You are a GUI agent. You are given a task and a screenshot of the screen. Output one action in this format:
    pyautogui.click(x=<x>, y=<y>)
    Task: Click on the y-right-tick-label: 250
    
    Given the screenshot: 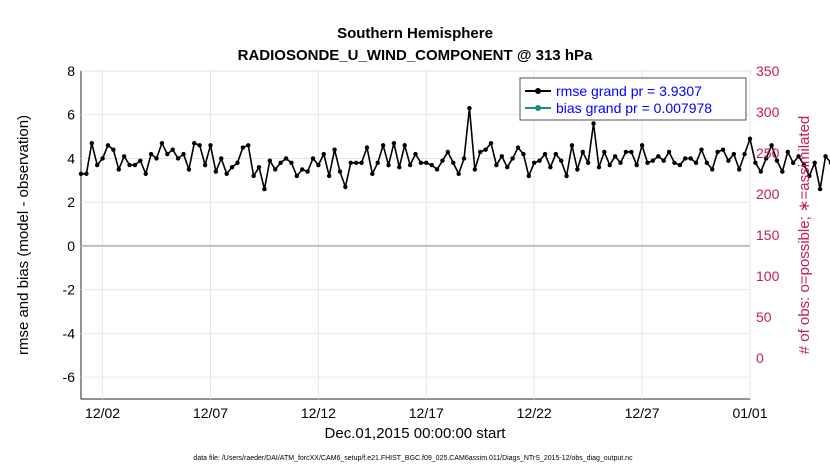 What is the action you would take?
    pyautogui.click(x=768, y=153)
    